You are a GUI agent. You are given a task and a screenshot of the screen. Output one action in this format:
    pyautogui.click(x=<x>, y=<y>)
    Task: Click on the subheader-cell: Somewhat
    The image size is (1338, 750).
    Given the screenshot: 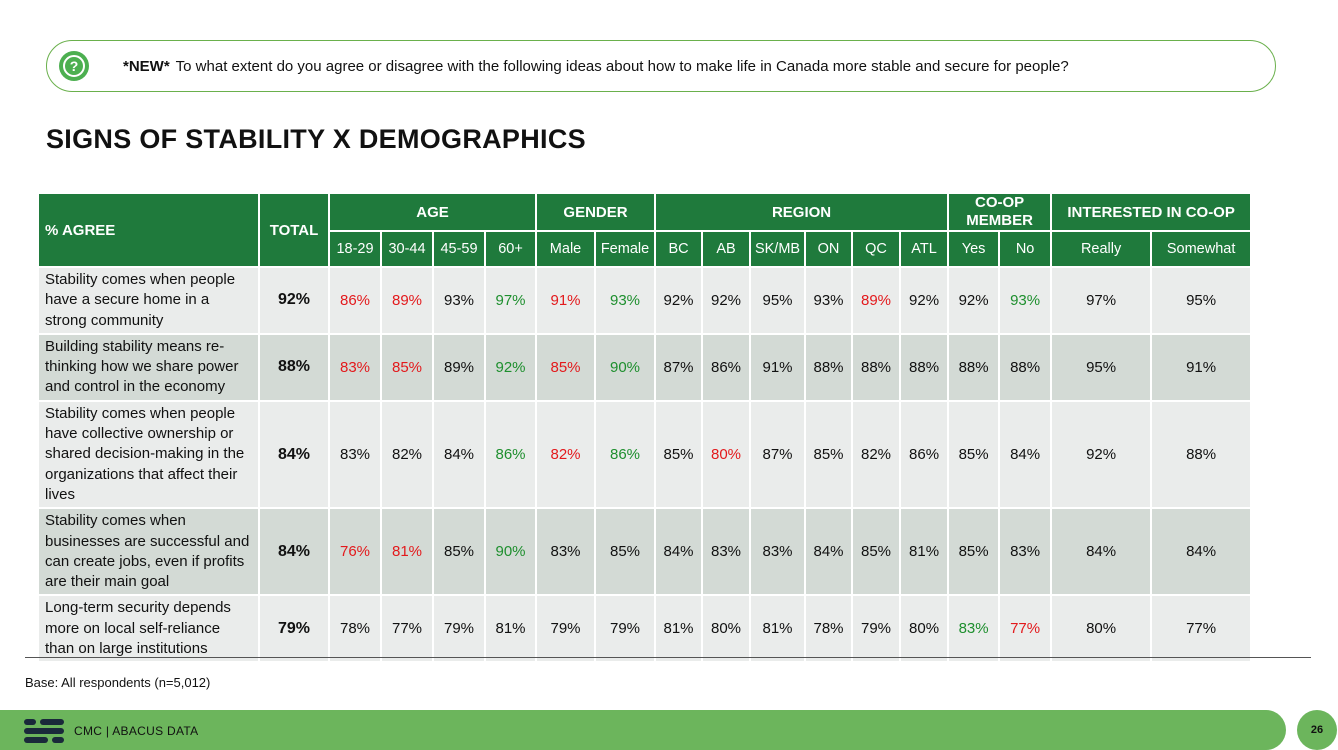 What is the action you would take?
    pyautogui.click(x=1201, y=249)
    